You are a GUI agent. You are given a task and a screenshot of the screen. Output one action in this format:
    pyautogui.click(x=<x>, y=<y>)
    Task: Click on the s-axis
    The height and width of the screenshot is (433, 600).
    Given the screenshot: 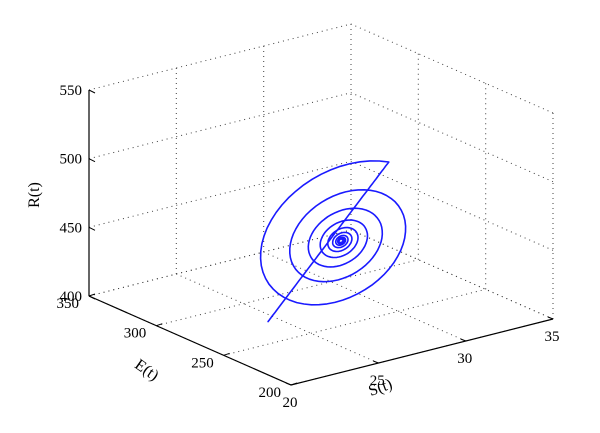 What is the action you would take?
    pyautogui.click(x=422, y=352)
    